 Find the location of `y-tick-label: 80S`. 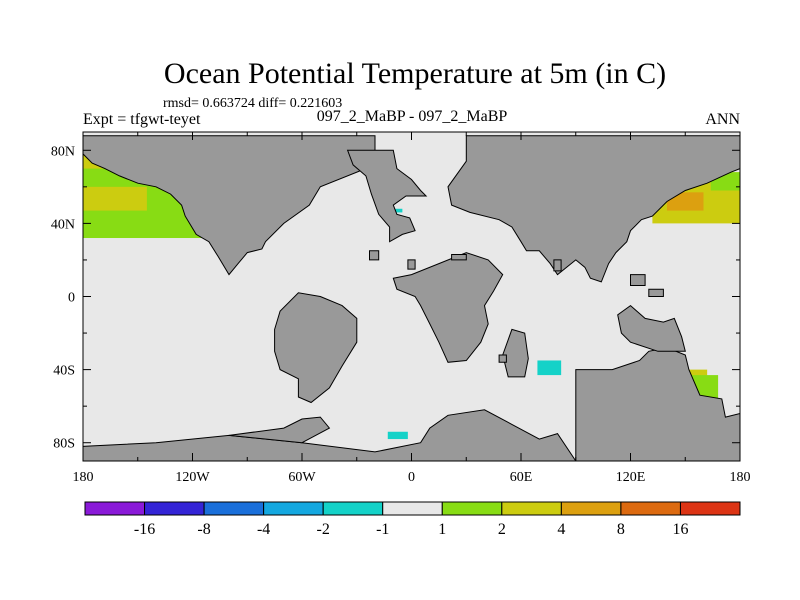

y-tick-label: 80S is located at coordinates (64, 444).